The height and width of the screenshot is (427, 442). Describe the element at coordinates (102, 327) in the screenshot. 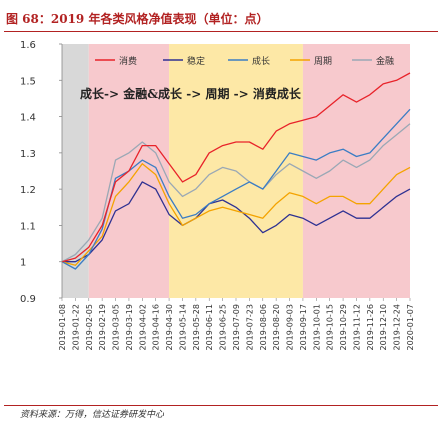

I see `x-tick-label: 2019-02-19` at that location.